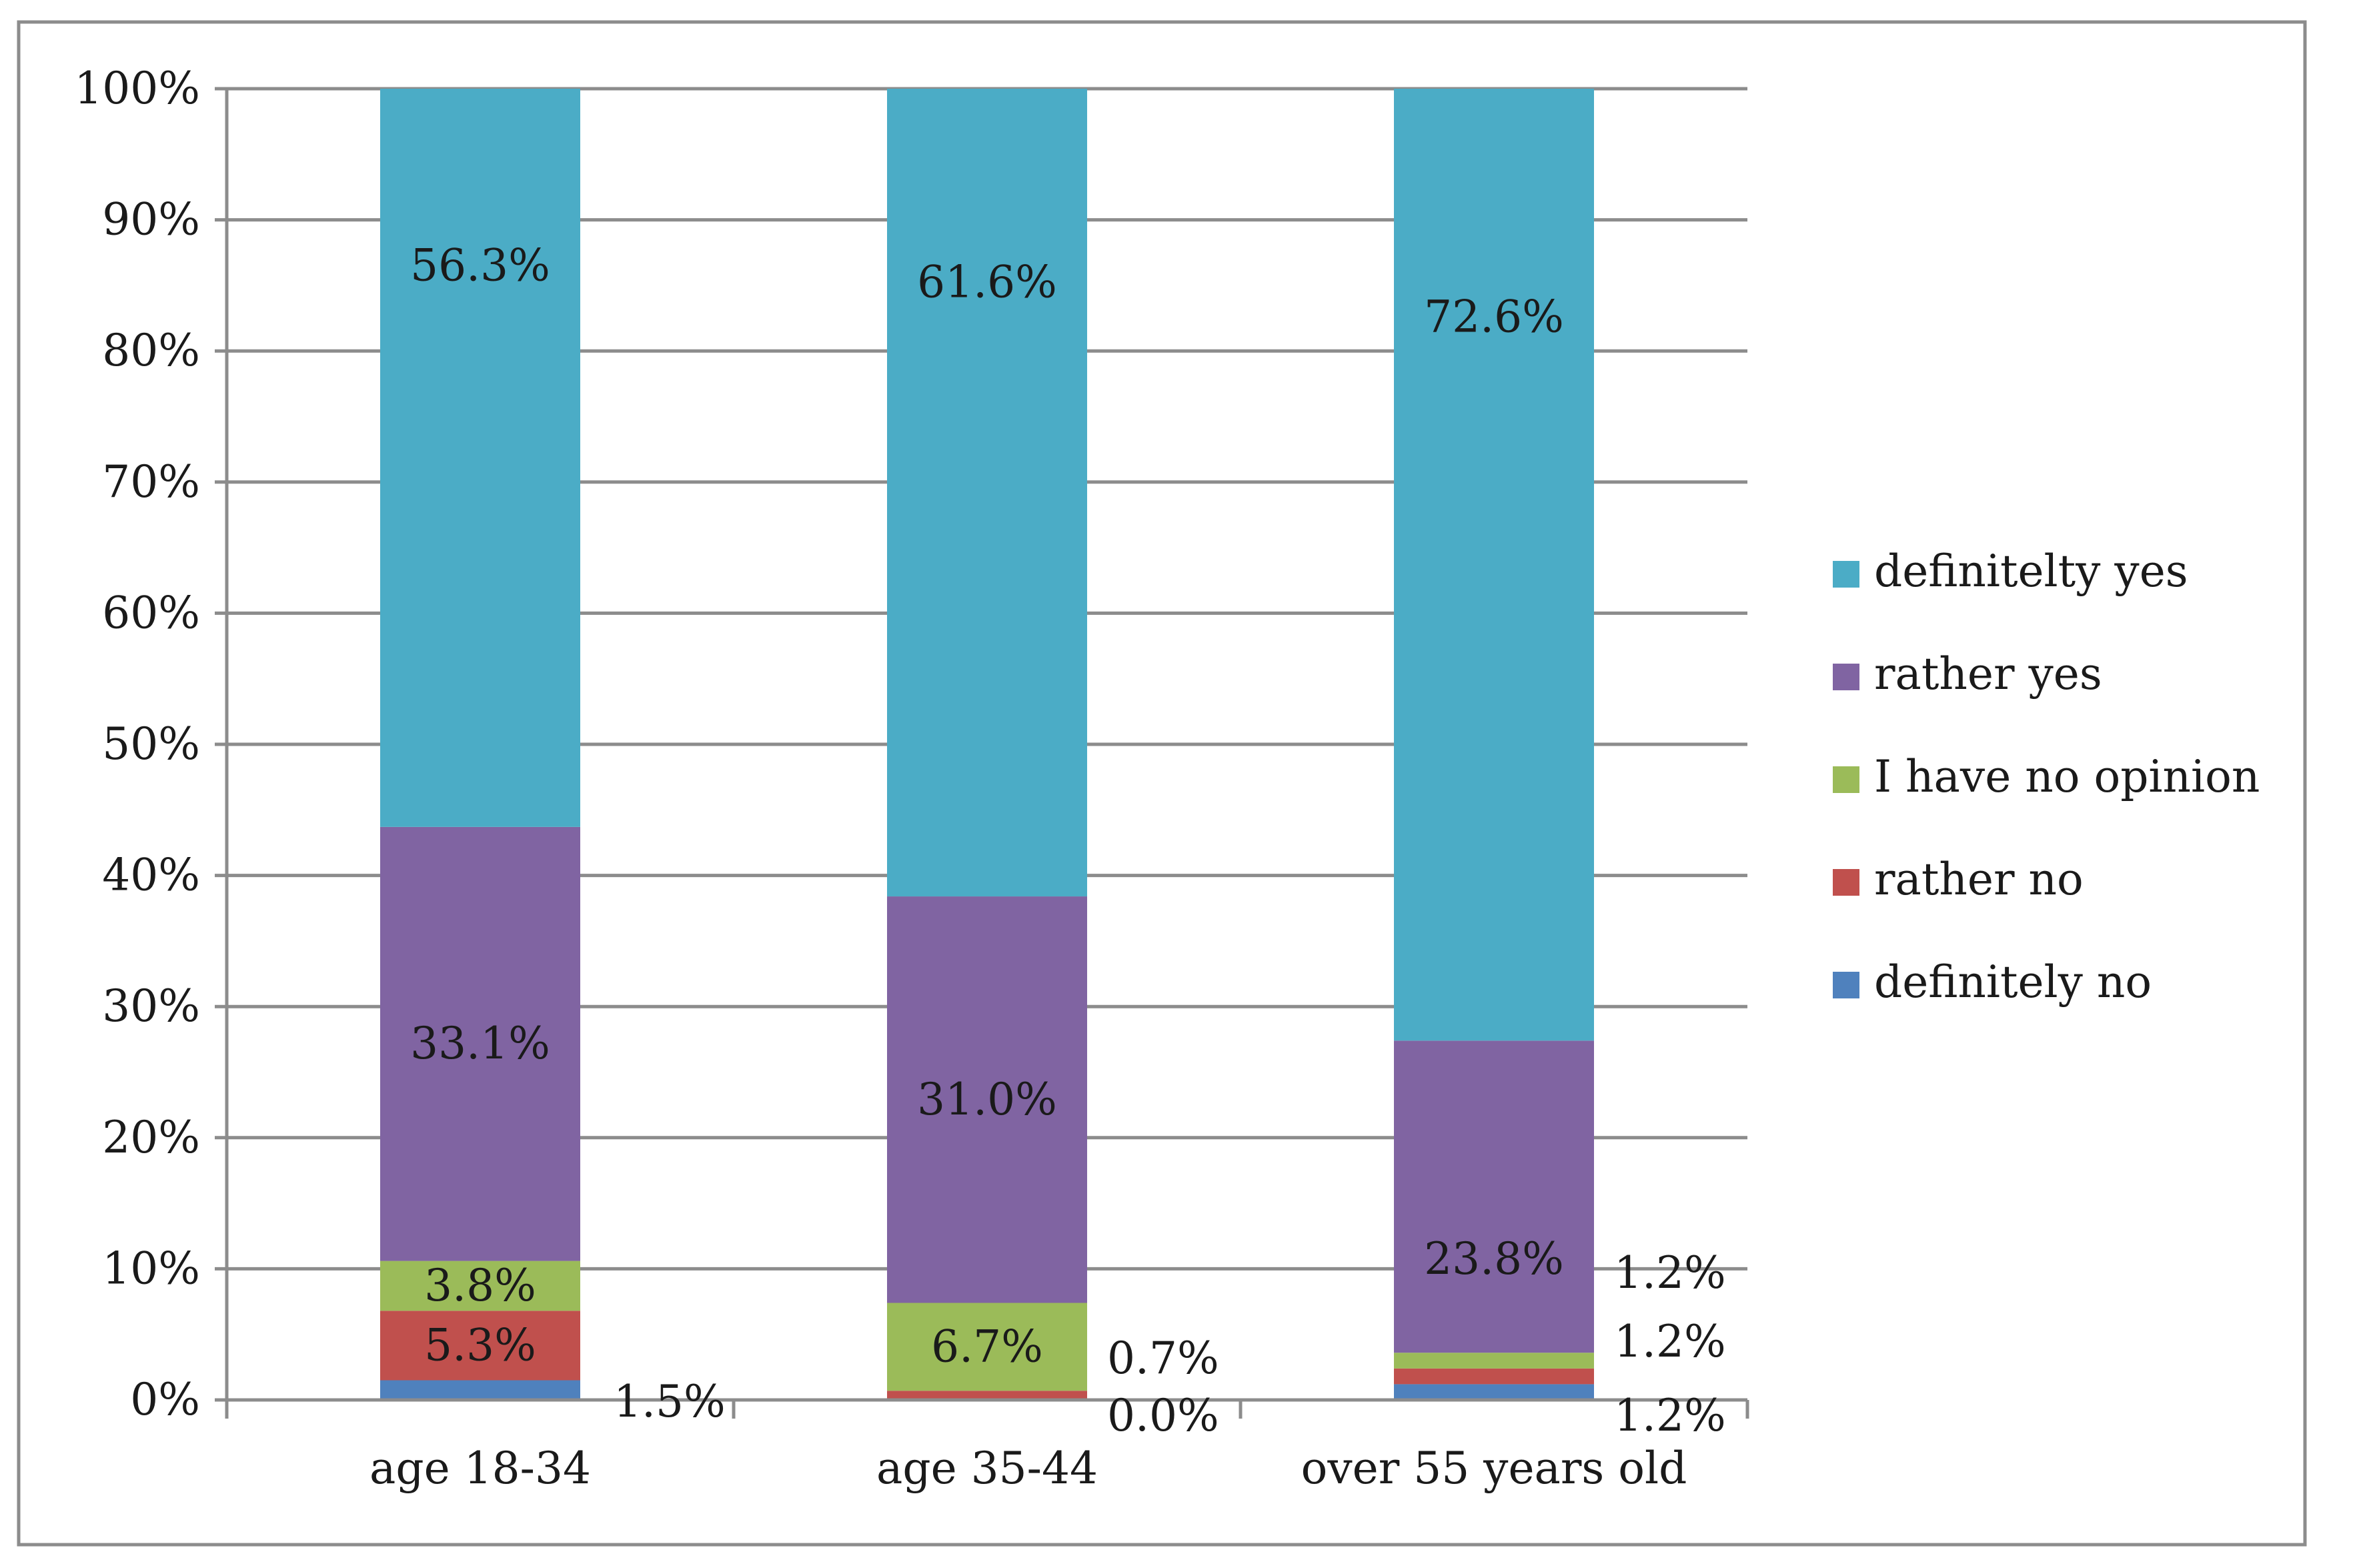 The image size is (2365, 1568). Describe the element at coordinates (151, 612) in the screenshot. I see `y-tick-label: 60%` at that location.